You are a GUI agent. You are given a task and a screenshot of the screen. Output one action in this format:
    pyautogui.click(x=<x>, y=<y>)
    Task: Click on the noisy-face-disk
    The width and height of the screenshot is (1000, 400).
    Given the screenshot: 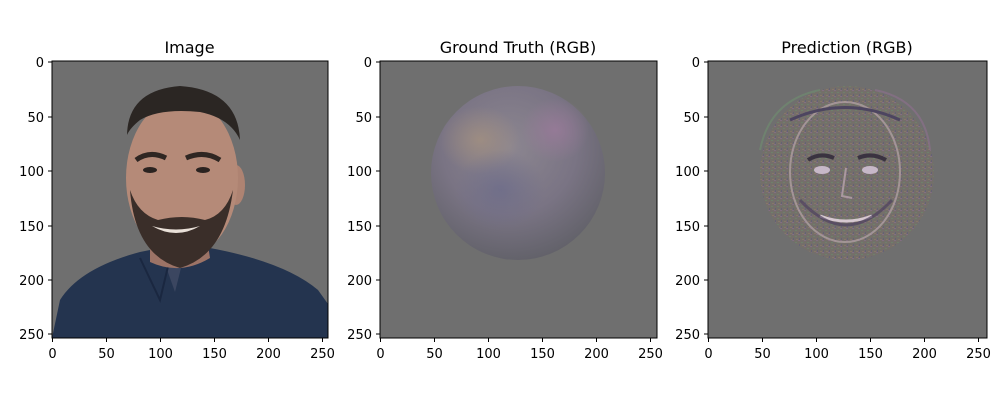 What is the action you would take?
    pyautogui.click(x=846, y=173)
    